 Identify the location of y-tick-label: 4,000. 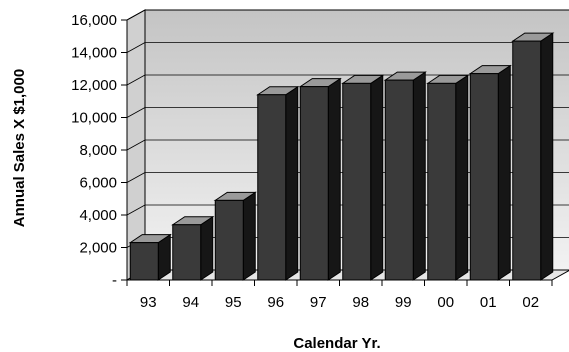
(98, 215).